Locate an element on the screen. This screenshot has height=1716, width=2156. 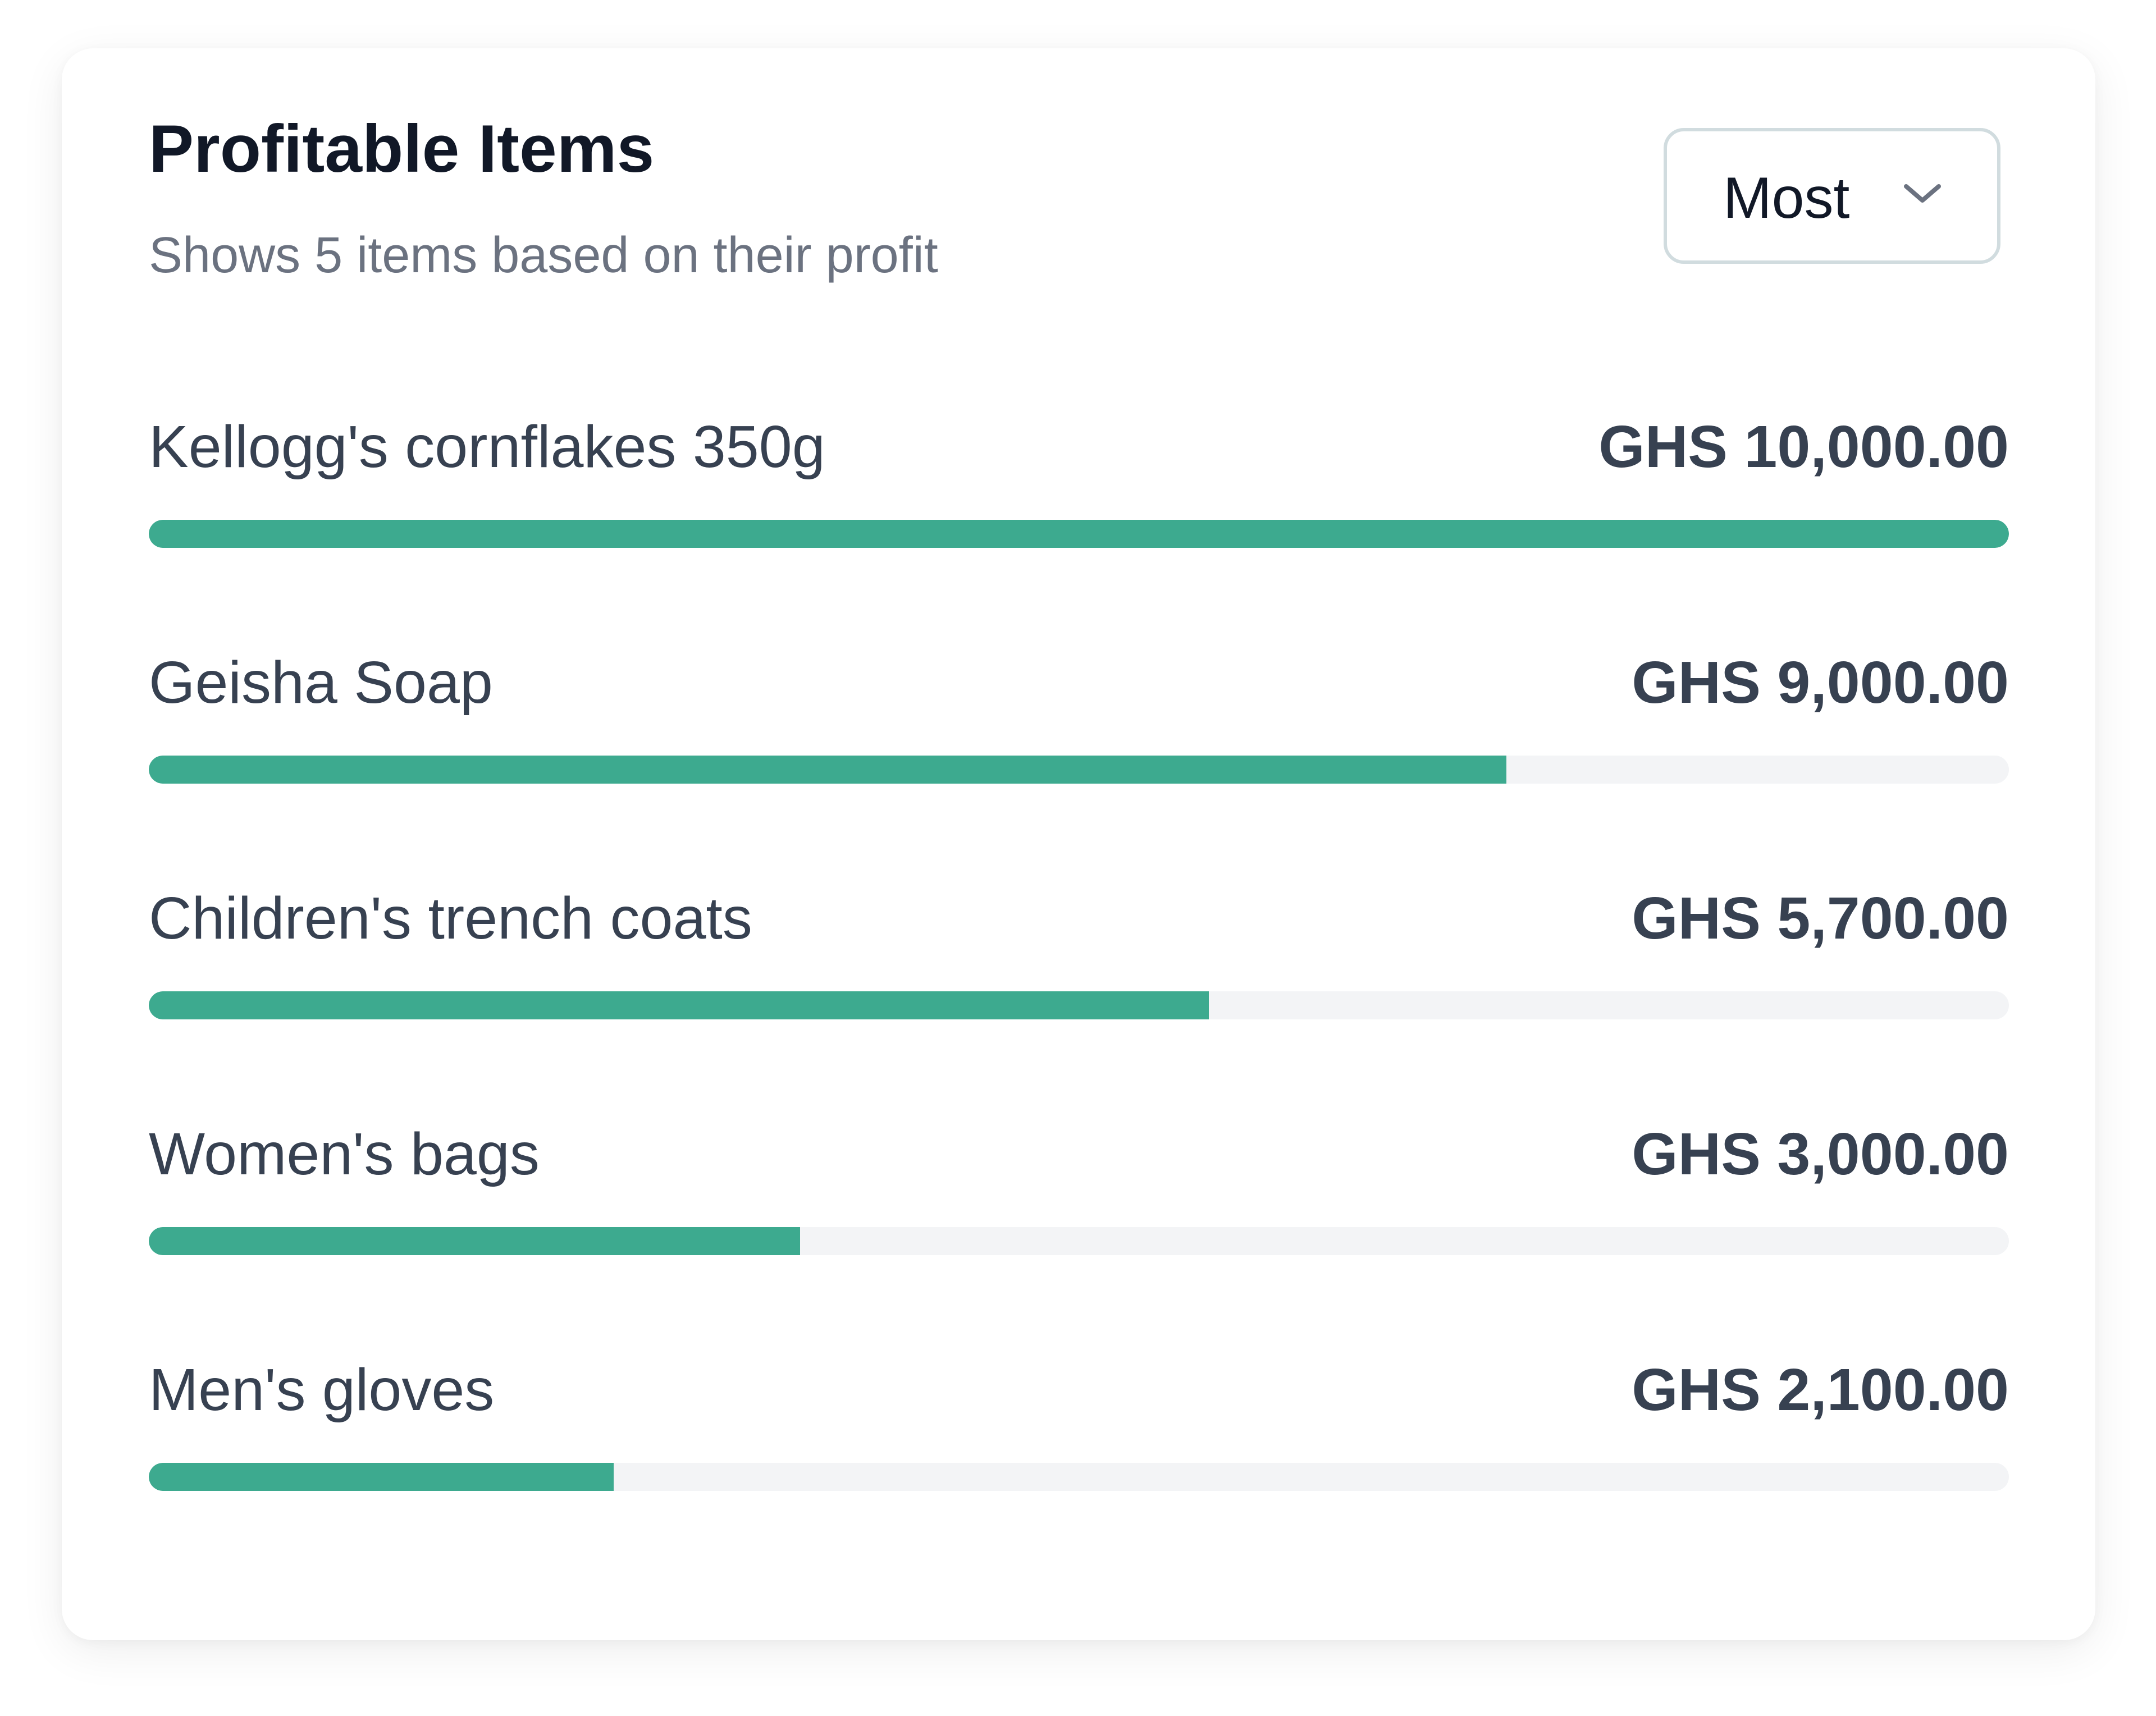
item-profit: GHS 3,000.00 is located at coordinates (1820, 1154).